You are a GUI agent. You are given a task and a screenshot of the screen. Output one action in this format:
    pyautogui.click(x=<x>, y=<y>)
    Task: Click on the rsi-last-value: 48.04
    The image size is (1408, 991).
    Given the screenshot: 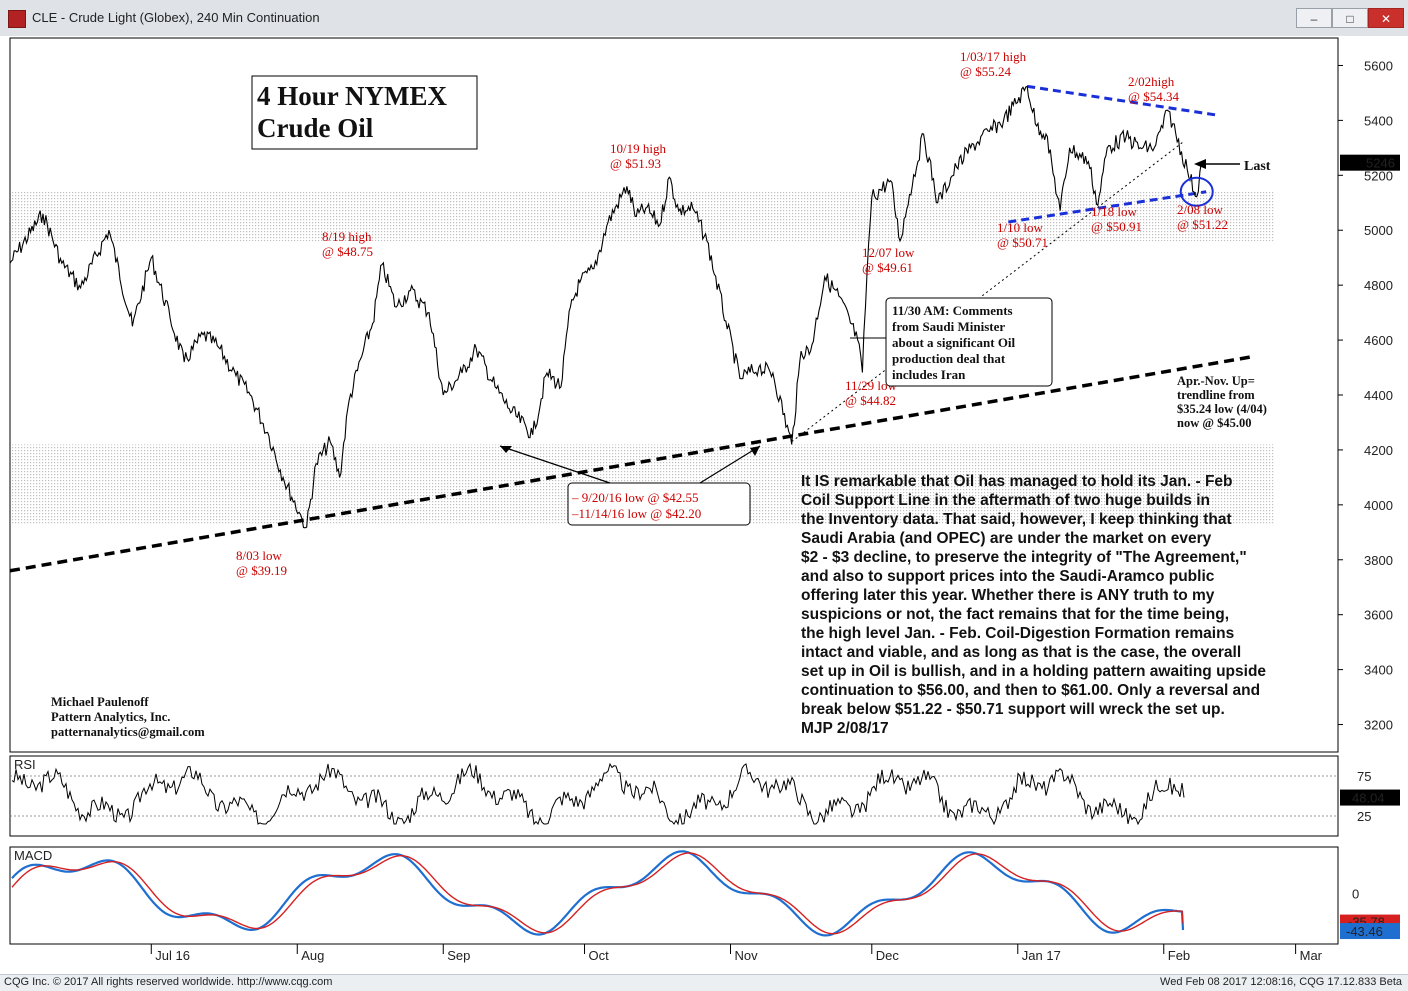 What is the action you would take?
    pyautogui.click(x=1368, y=798)
    